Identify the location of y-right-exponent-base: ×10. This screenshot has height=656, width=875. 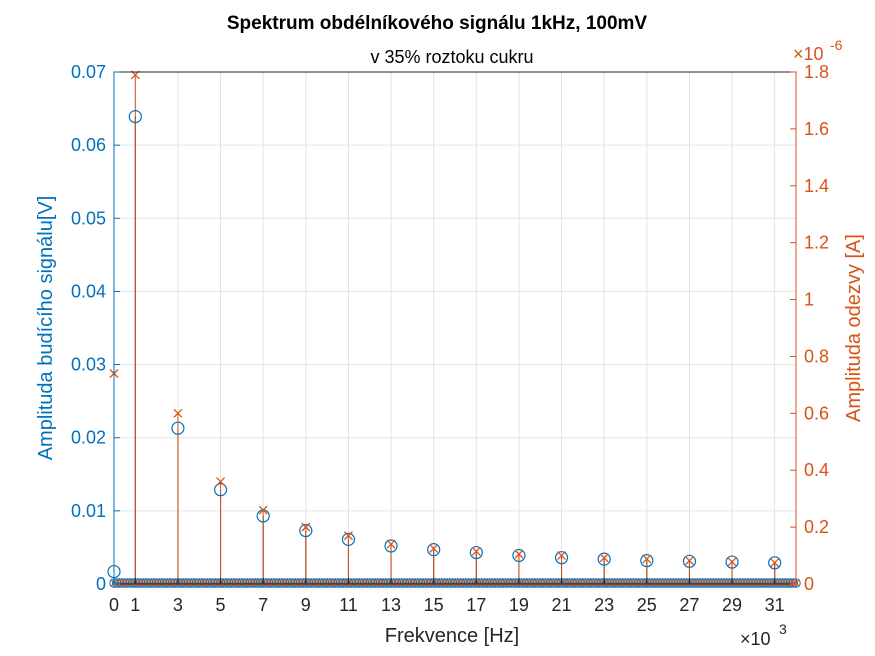
(808, 54).